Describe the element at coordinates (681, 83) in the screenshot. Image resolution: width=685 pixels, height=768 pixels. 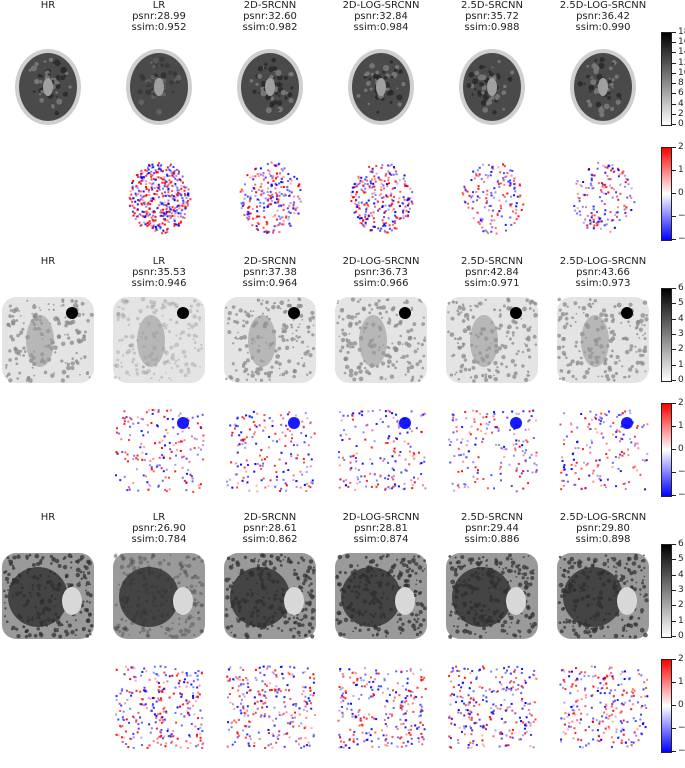
I see `image-colorbar-tick: 8` at that location.